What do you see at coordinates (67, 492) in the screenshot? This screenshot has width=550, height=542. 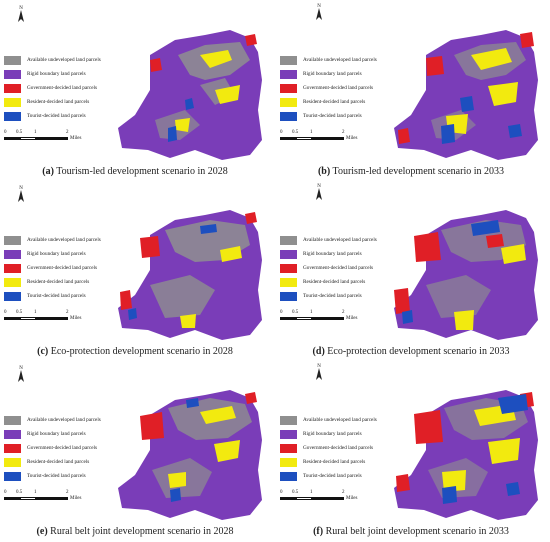 I see `scale-tick: 2` at bounding box center [67, 492].